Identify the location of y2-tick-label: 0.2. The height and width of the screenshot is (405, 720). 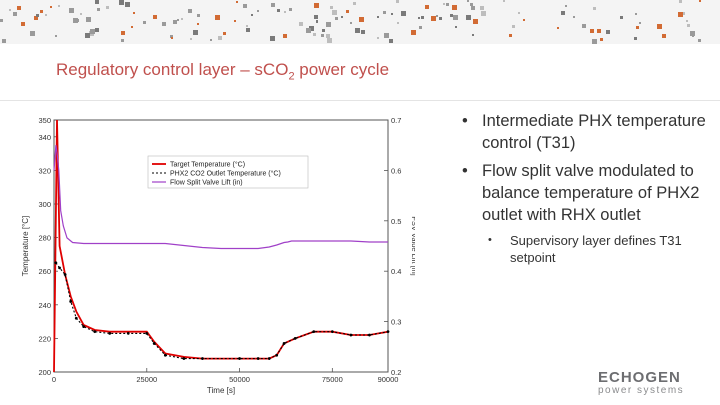
(396, 372).